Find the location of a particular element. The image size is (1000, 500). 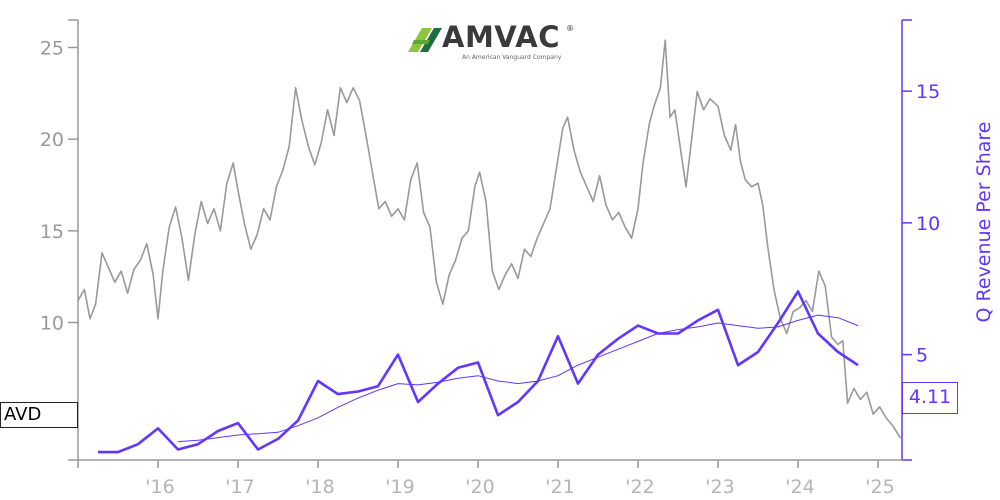

left-tick-label: 20 is located at coordinates (52, 140).